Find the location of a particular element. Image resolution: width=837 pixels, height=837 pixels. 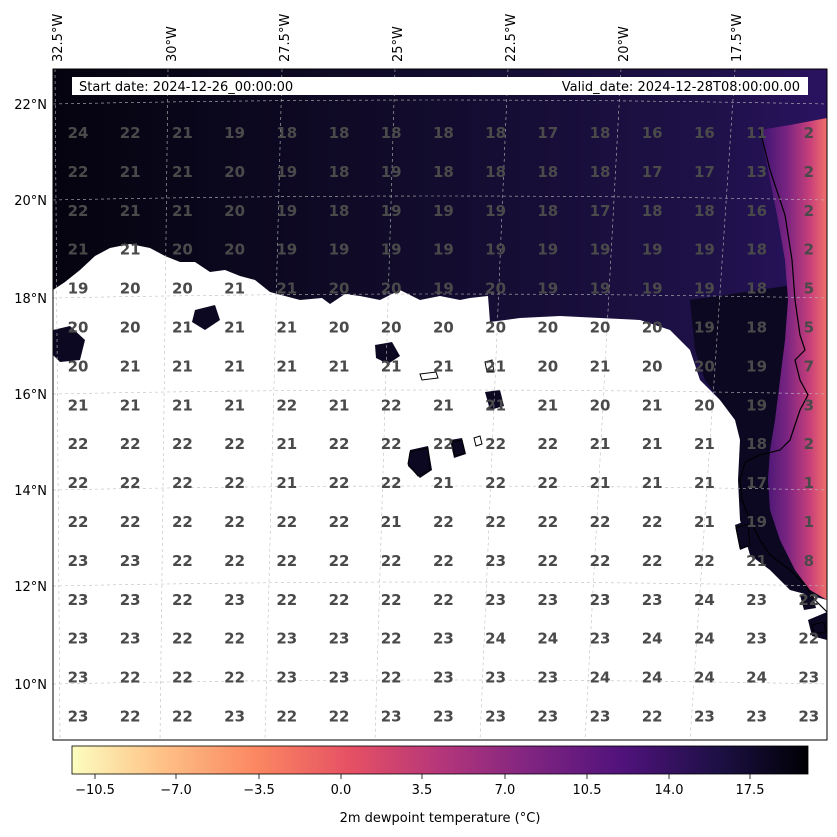

longitude-label: 17.5°W is located at coordinates (737, 38).